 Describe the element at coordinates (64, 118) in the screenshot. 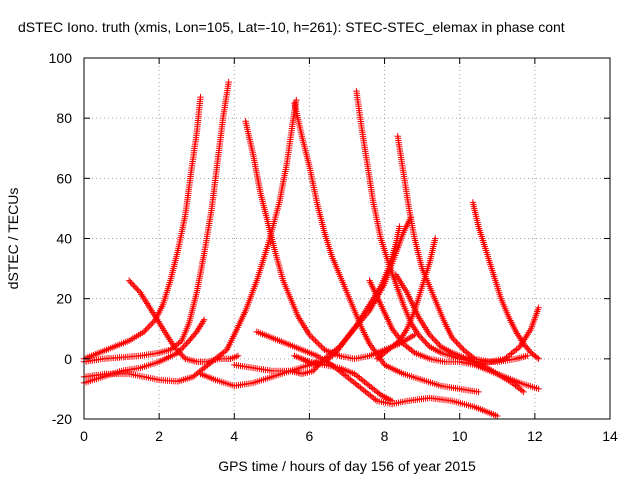

I see `y-tick-label: 80` at that location.